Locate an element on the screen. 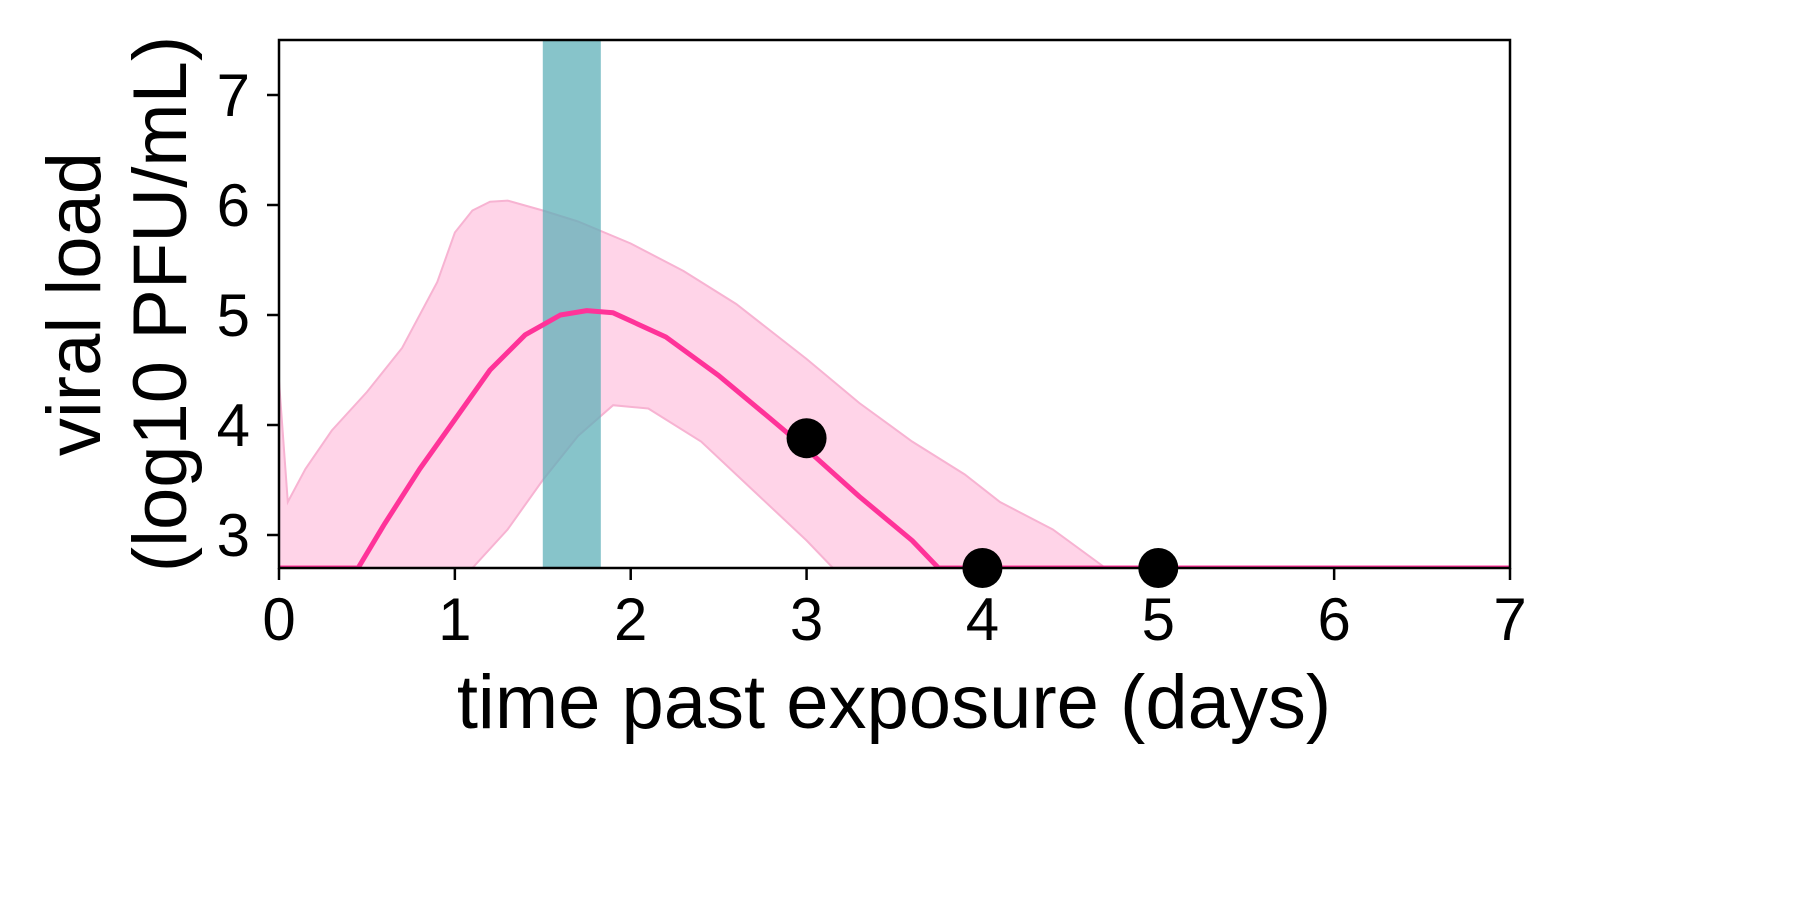 Image resolution: width=1800 pixels, height=900 pixels. y-axis-title-line2: (log10 PFU/mL) is located at coordinates (160, 304).